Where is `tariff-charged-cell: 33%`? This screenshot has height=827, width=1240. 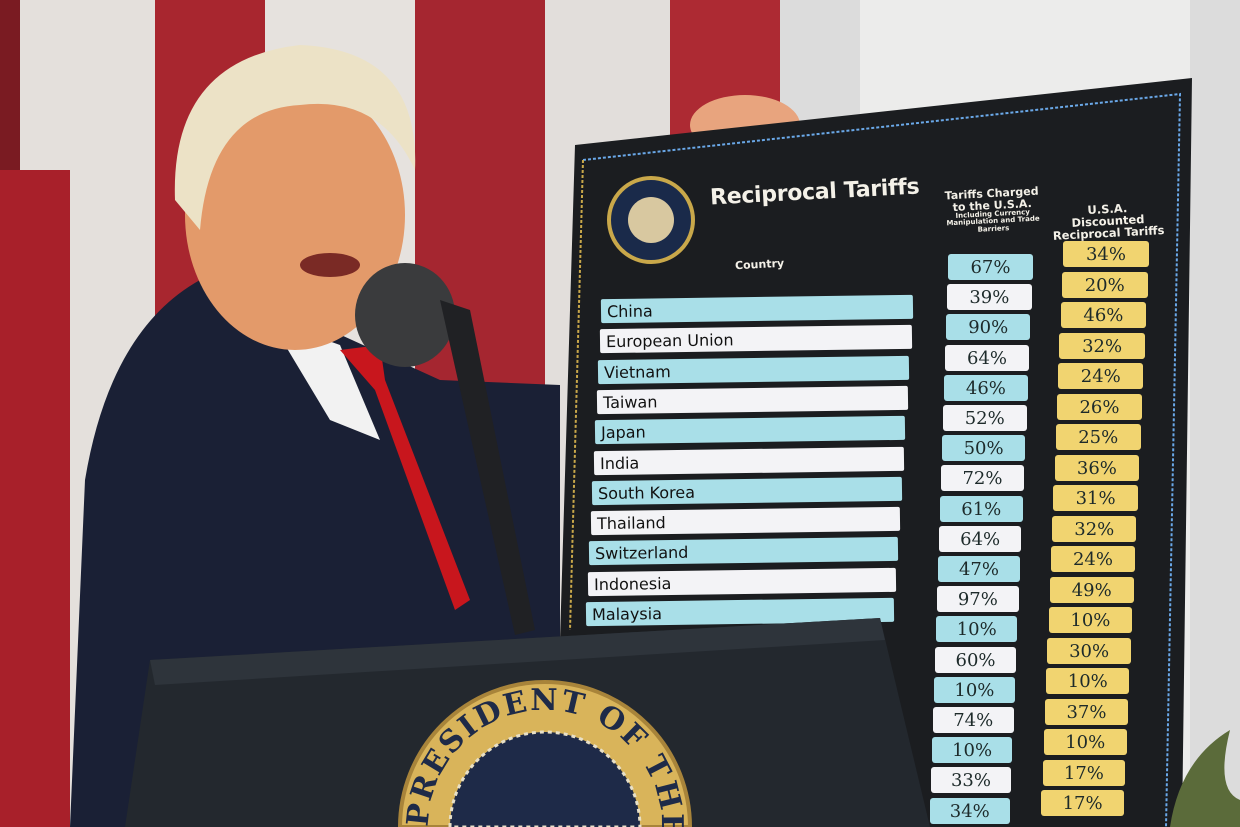 tariff-charged-cell: 33% is located at coordinates (971, 780).